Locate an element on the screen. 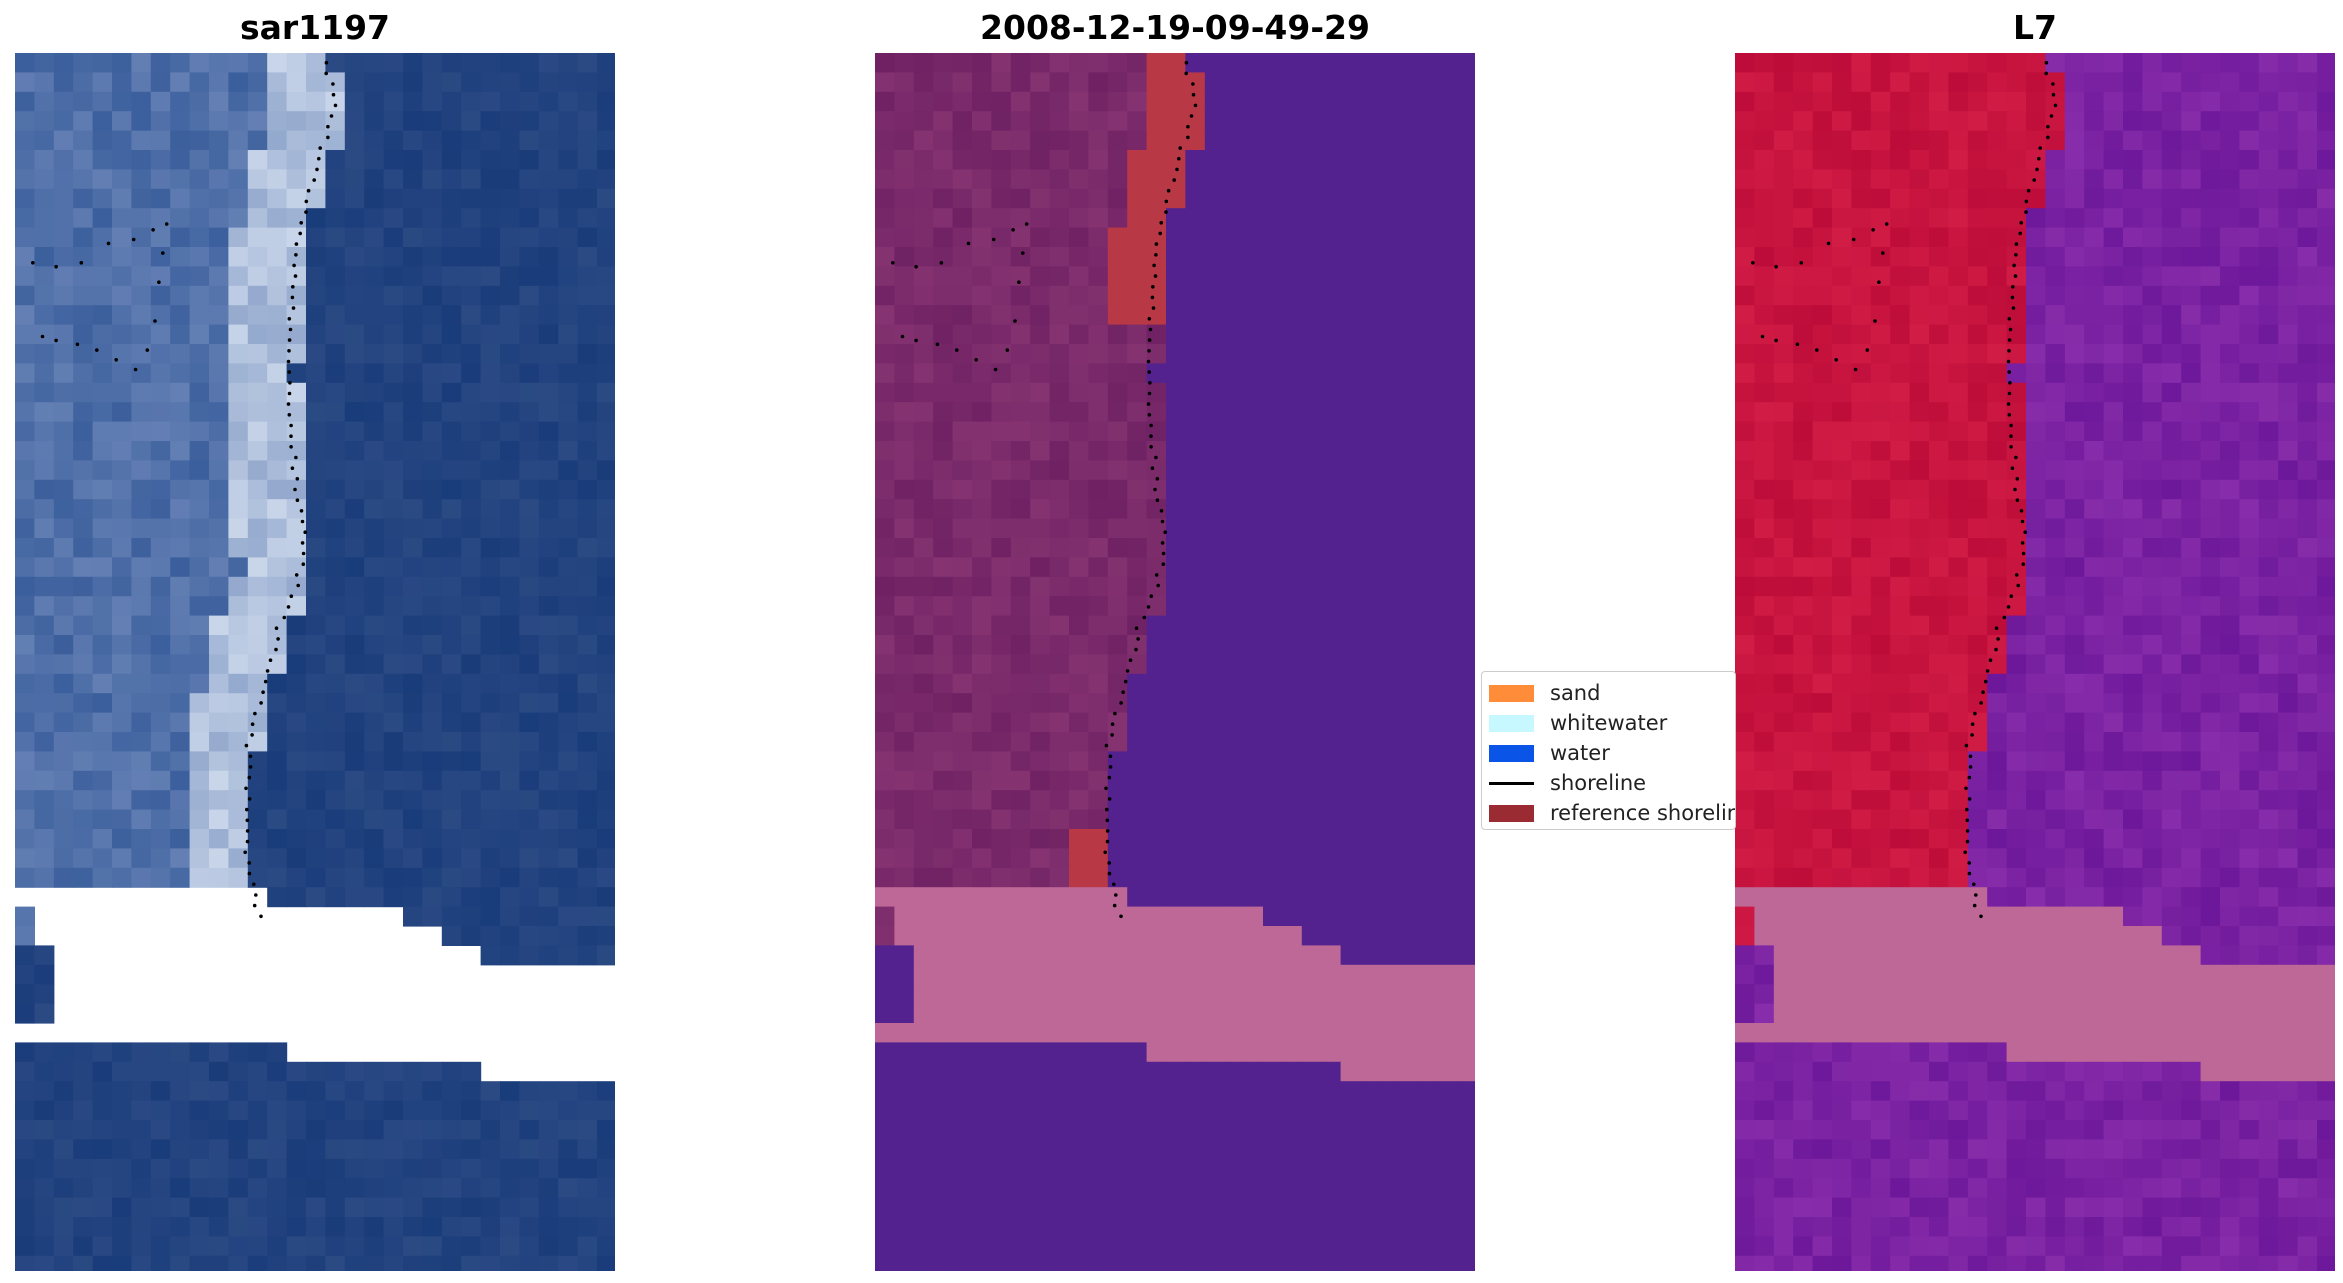  legend-label-shoreline: shoreline is located at coordinates (1598, 783).